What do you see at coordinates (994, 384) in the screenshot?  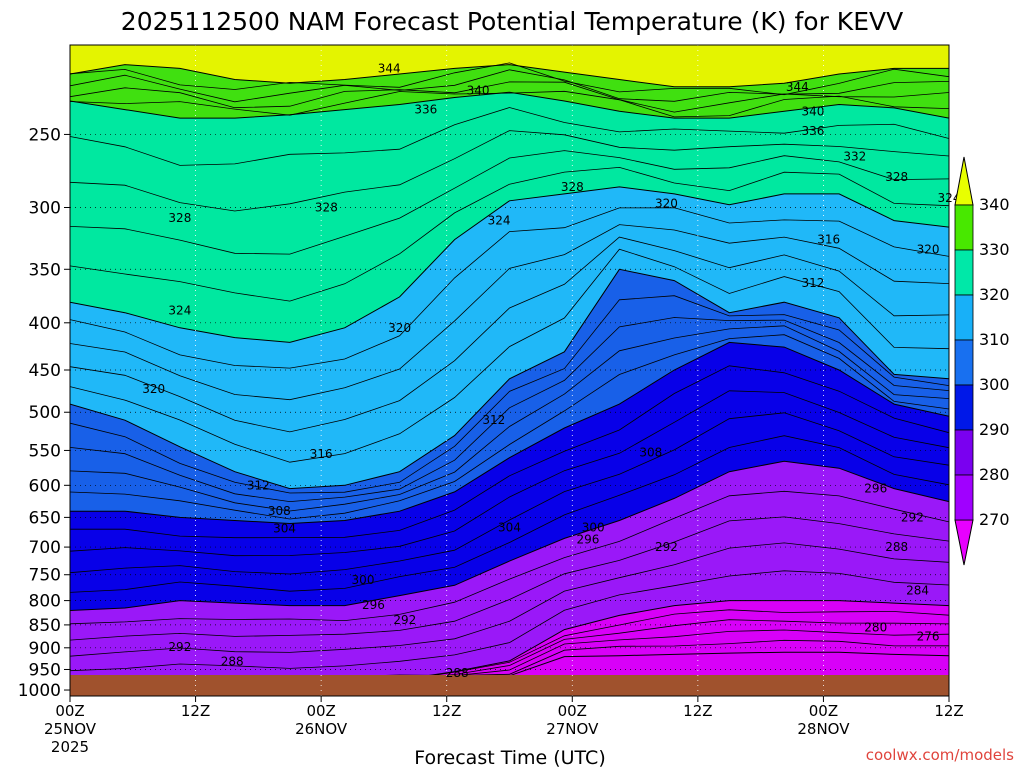 I see `colorbar-label: 300` at bounding box center [994, 384].